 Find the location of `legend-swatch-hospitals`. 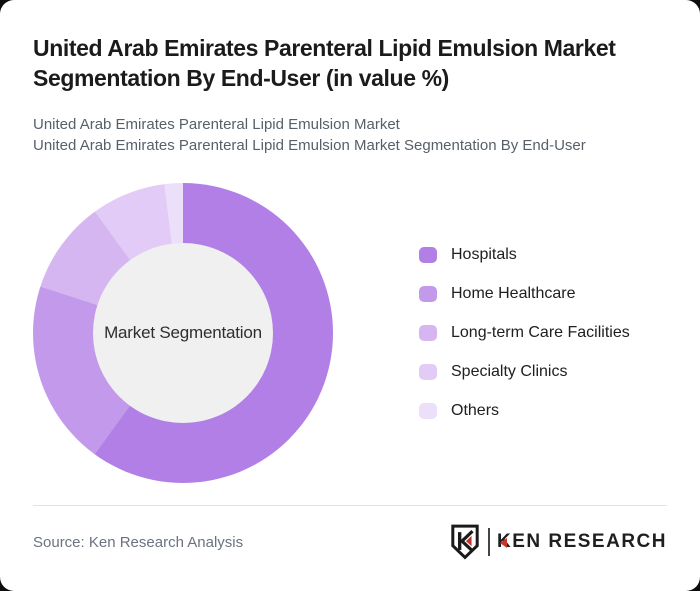

legend-swatch-hospitals is located at coordinates (428, 255).